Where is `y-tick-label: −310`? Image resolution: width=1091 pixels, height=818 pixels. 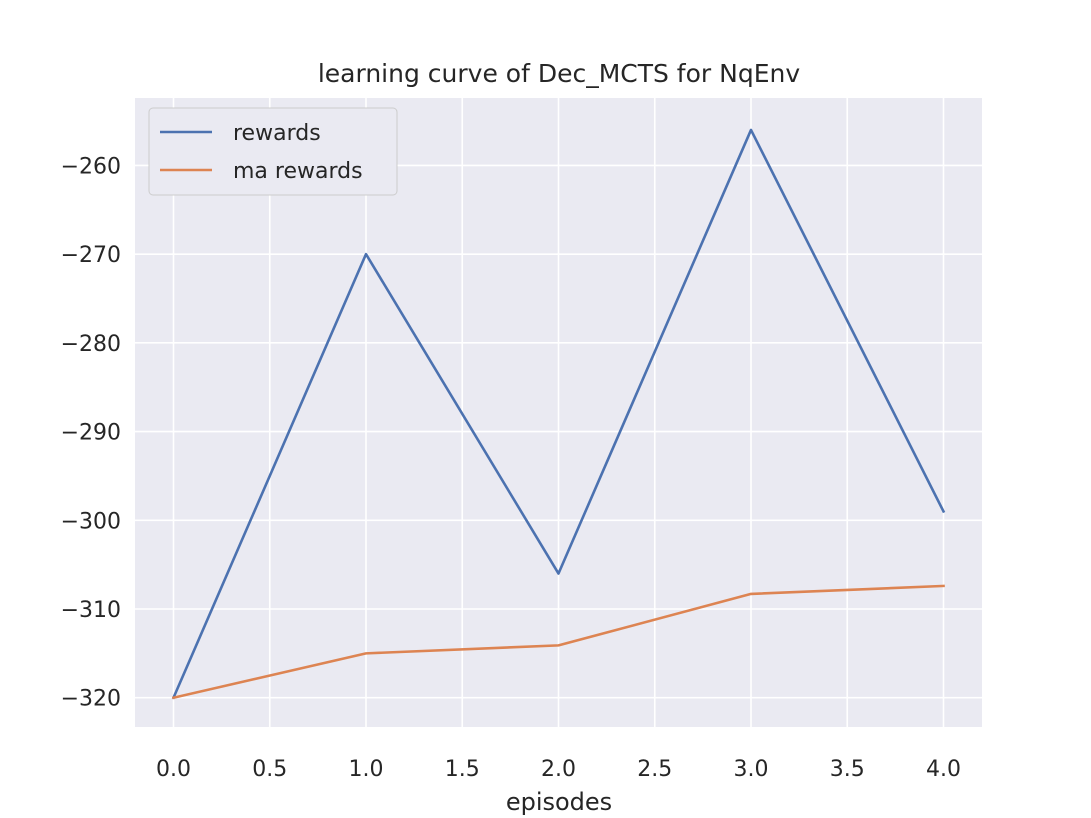 y-tick-label: −310 is located at coordinates (91, 610).